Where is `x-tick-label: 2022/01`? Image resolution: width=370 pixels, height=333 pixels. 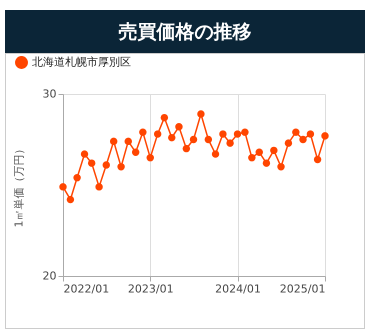 x-tick-label: 2022/01 is located at coordinates (87, 289).